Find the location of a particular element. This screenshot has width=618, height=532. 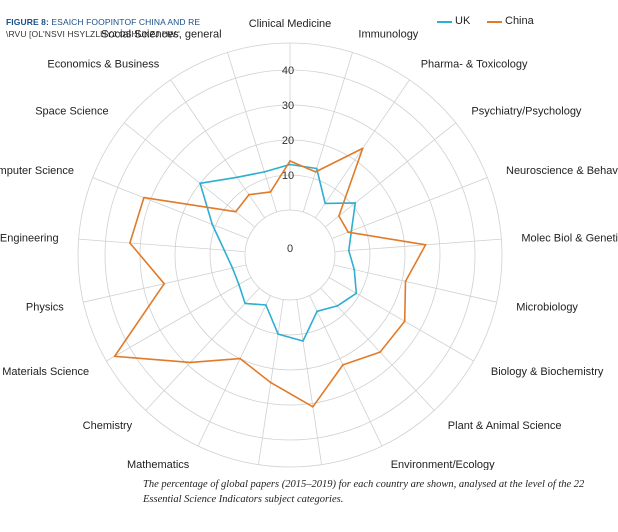

category-label-4: Neuroscience & Behavior is located at coordinates (562, 171).